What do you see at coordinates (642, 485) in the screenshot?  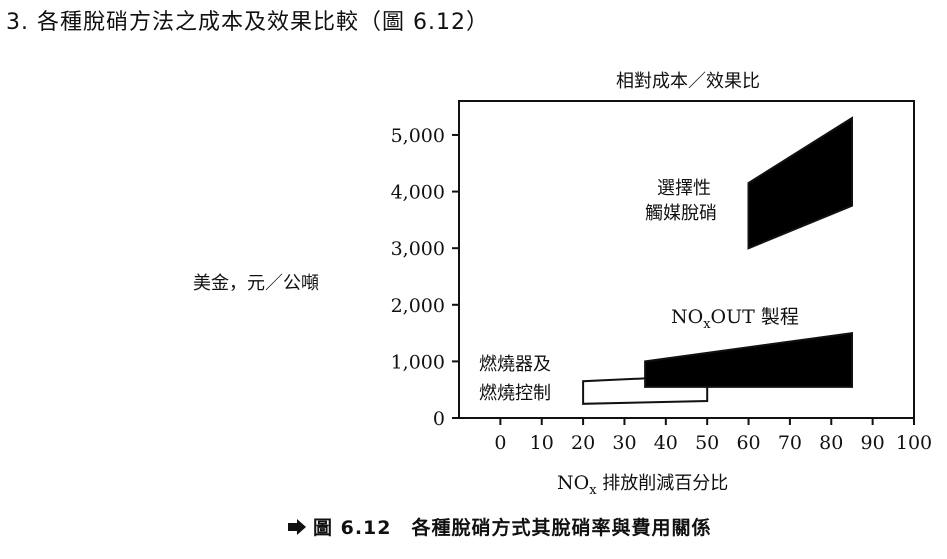 I see `x-axis-label: NOx 排放削減百分比` at bounding box center [642, 485].